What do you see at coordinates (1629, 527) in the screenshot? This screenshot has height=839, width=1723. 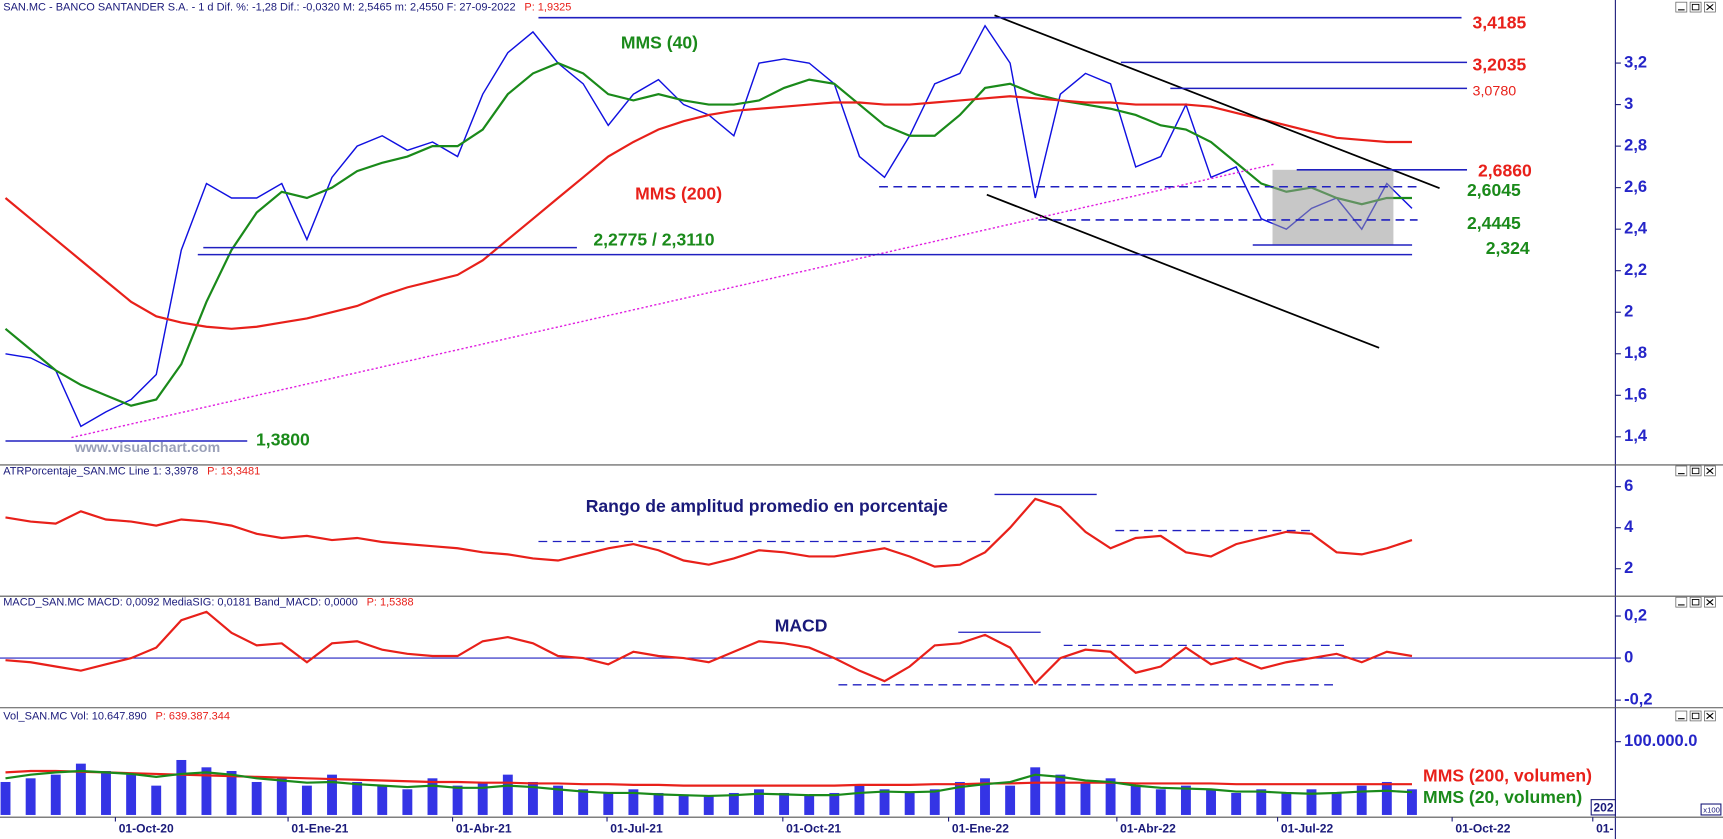 I see `y-tick-label: 4` at bounding box center [1629, 527].